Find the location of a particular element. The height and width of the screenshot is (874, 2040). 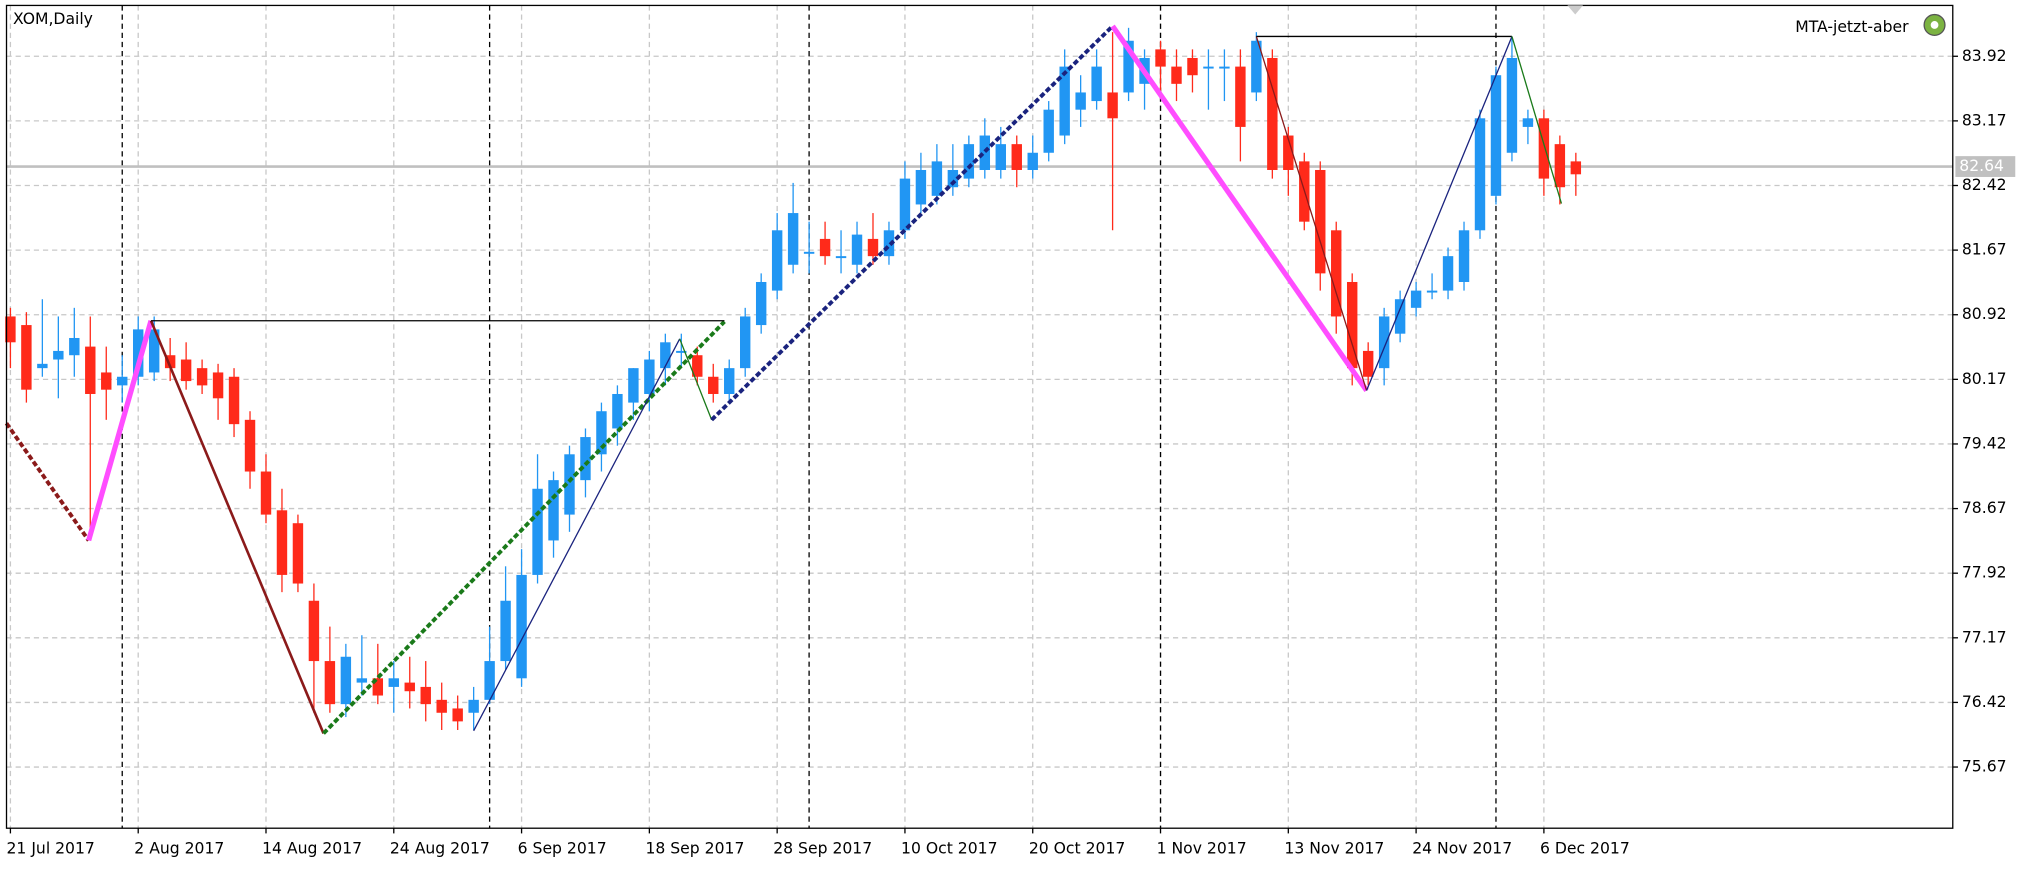

y-tick-label: 77.17 is located at coordinates (1984, 637).